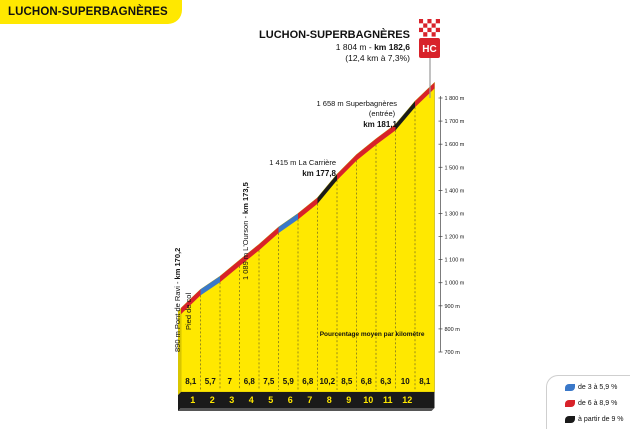 This screenshot has width=630, height=429. What do you see at coordinates (290, 400) in the screenshot?
I see `km-label: 6` at bounding box center [290, 400].